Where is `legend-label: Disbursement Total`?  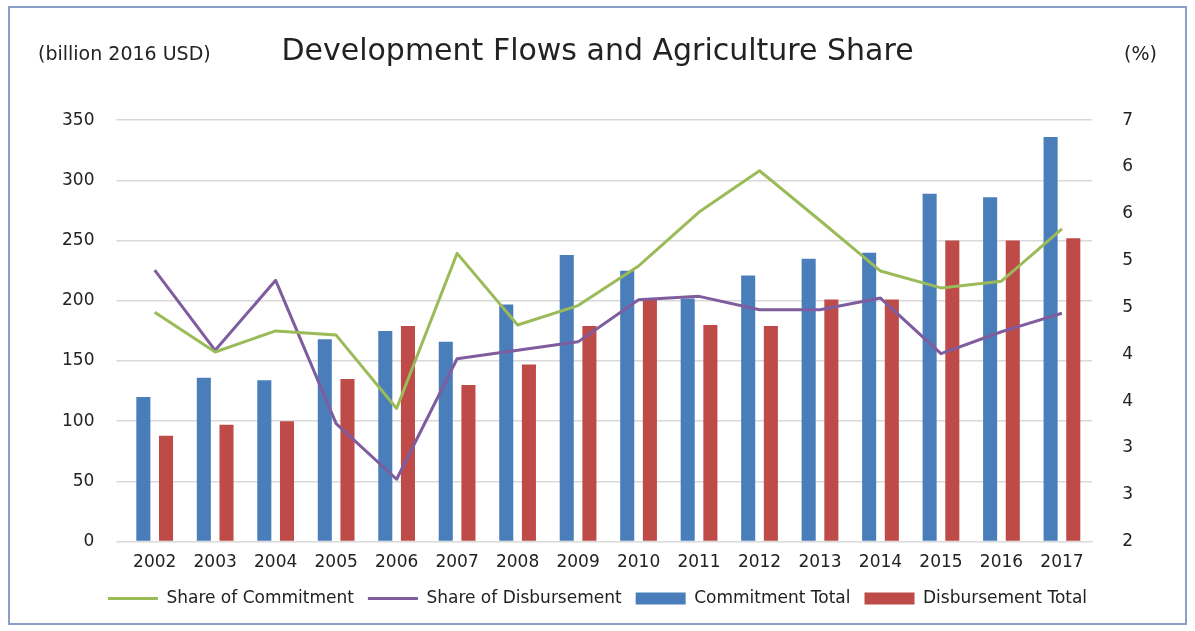 legend-label: Disbursement Total is located at coordinates (1005, 596).